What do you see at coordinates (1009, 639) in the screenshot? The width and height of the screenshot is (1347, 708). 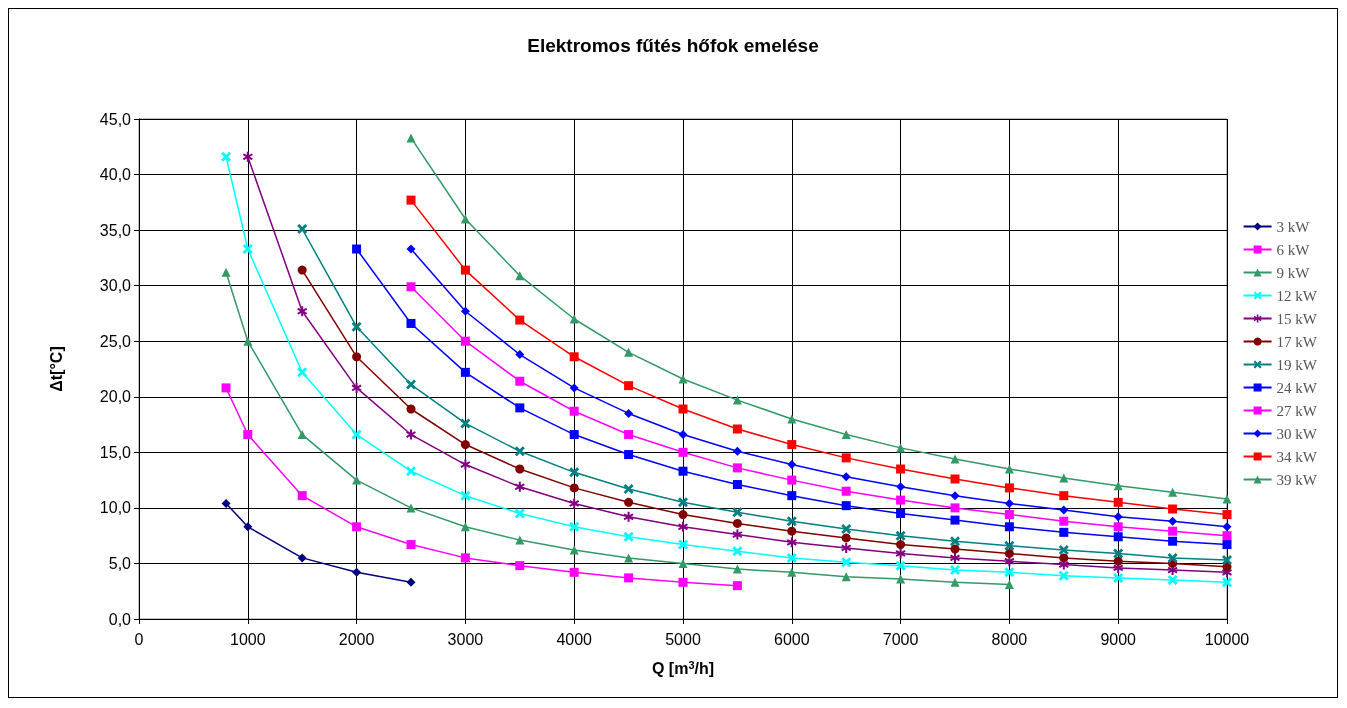 I see `x-tick-label: 8000` at bounding box center [1009, 639].